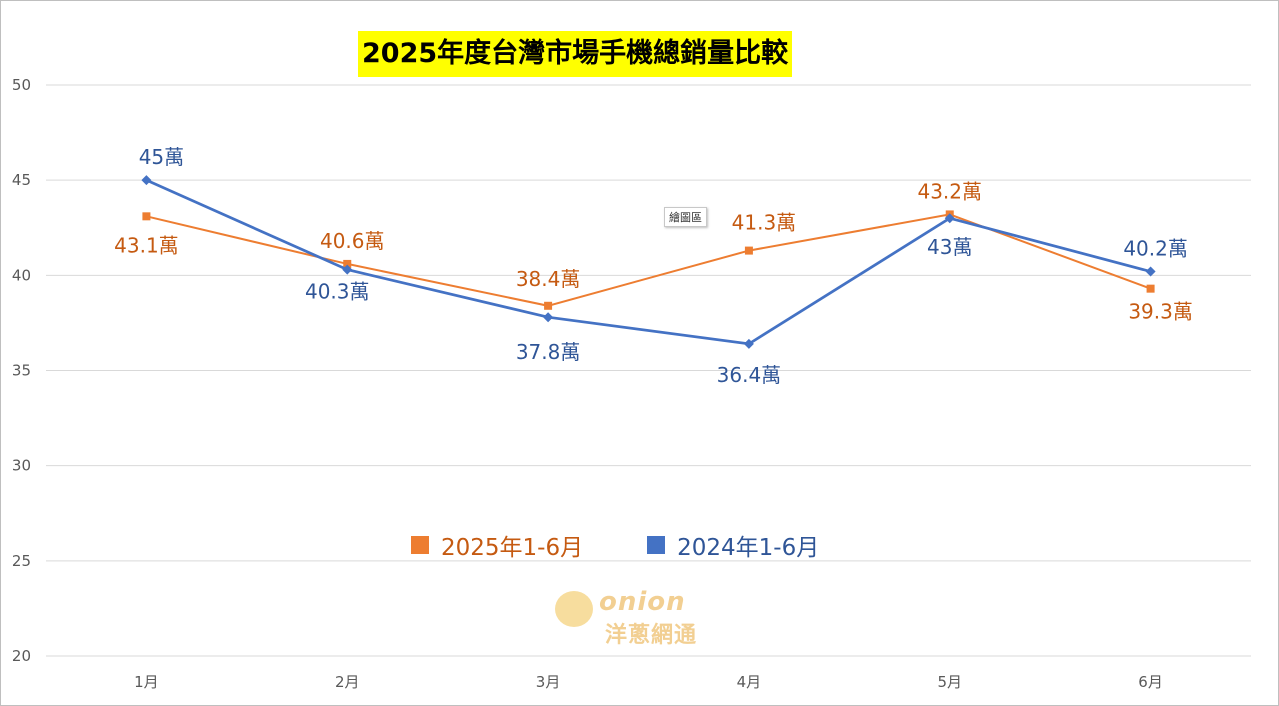  I want to click on data-label: 40.3萬, so click(337, 292).